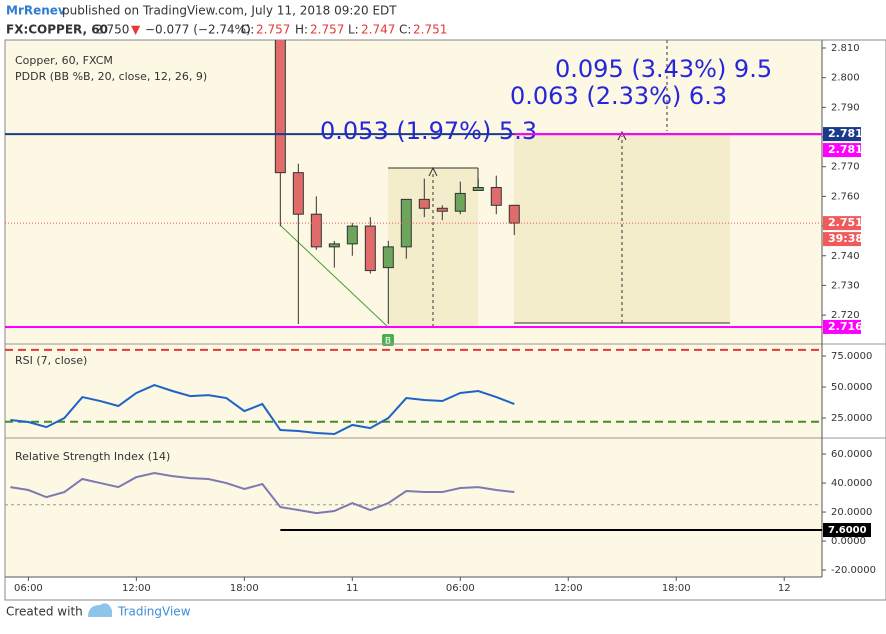  What do you see at coordinates (430, 30) in the screenshot?
I see `ohlc-value: 2.751` at bounding box center [430, 30].